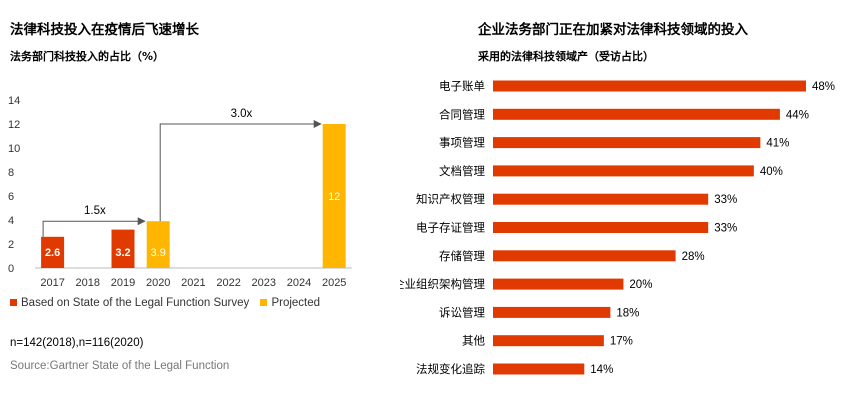  What do you see at coordinates (442, 284) in the screenshot?
I see `category-label: 企业组织架构管理` at bounding box center [442, 284].